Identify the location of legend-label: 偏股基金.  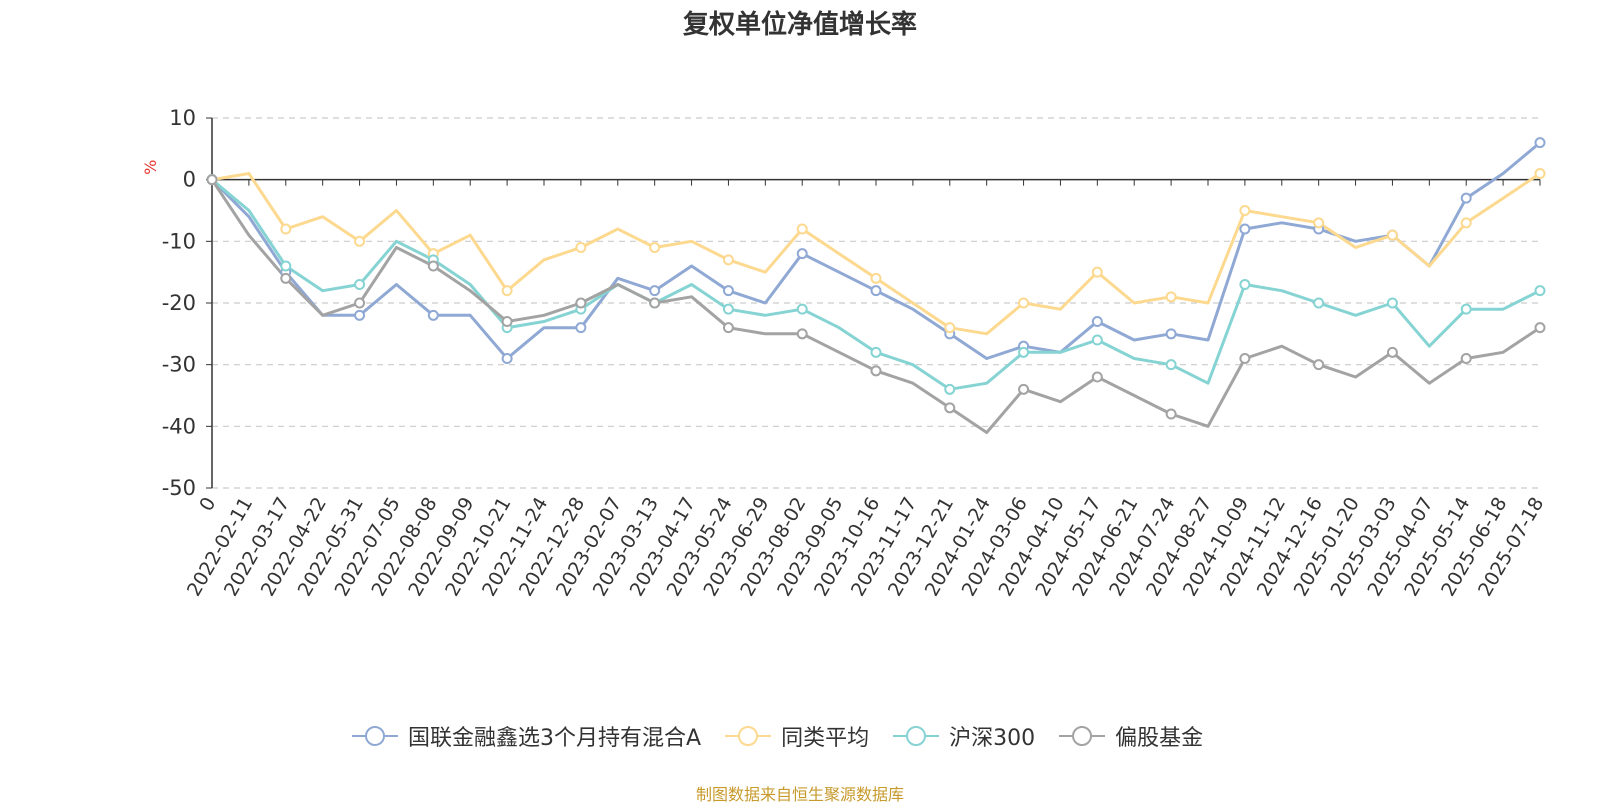
(1159, 738).